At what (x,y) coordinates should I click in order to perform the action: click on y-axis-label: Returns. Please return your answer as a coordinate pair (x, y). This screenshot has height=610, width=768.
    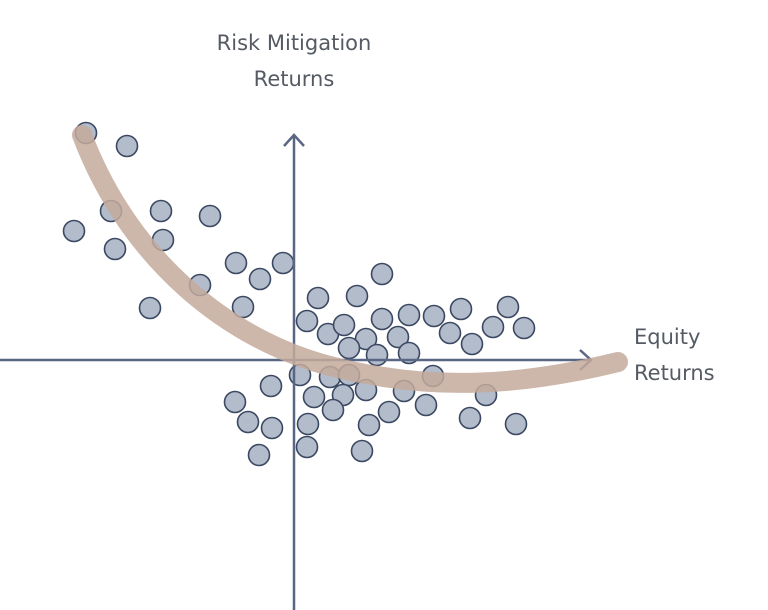
    Looking at the image, I should click on (294, 79).